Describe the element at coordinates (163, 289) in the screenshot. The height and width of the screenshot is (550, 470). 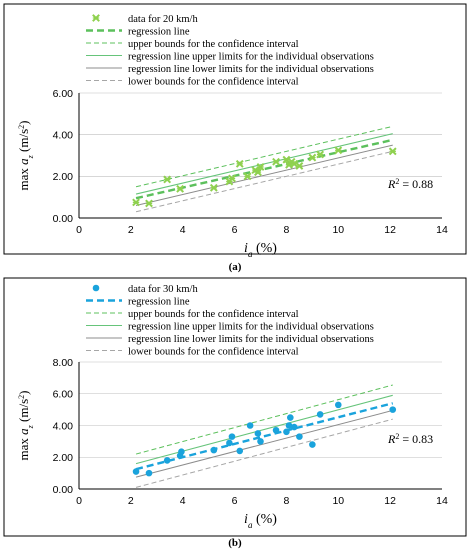
I see `legend-label: data for 30 km/h` at that location.